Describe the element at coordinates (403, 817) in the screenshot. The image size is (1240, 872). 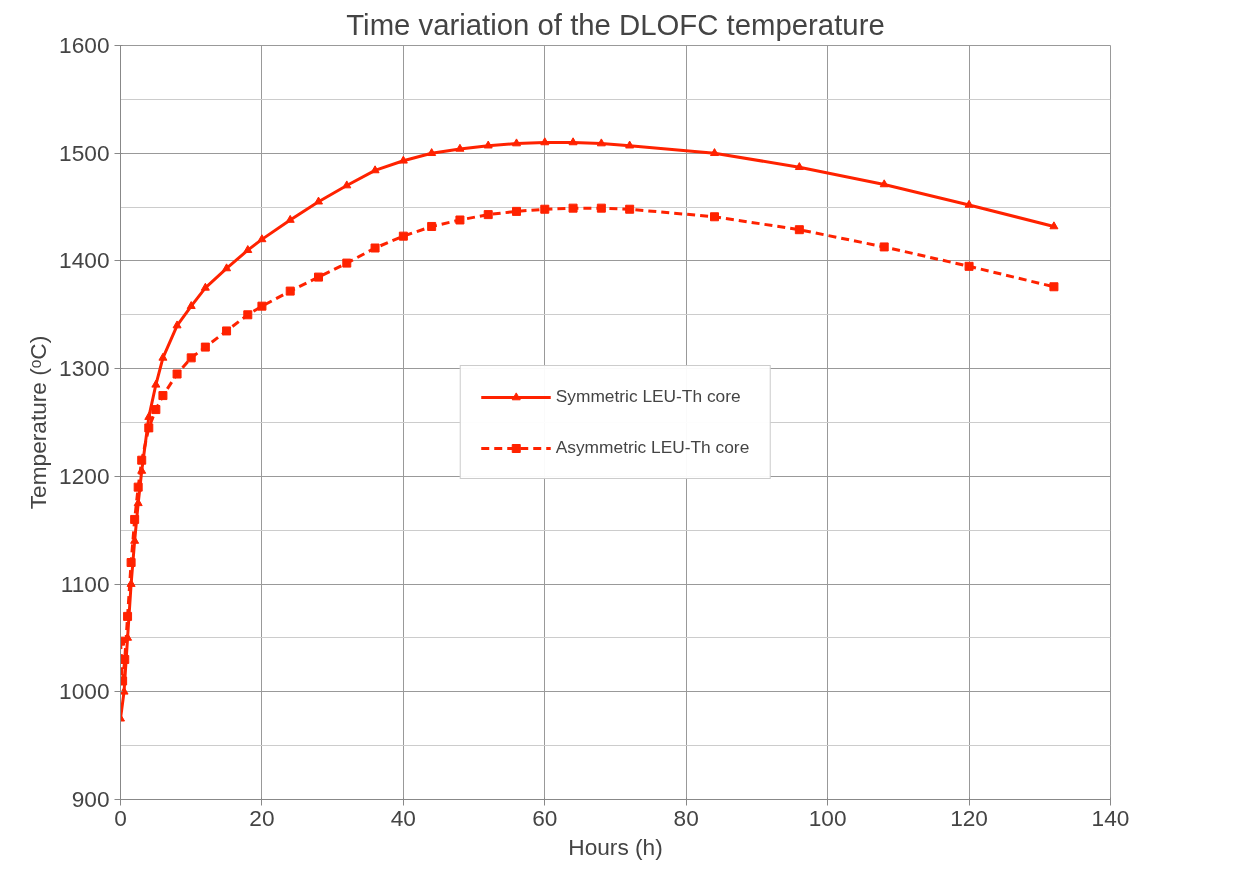
I see `x-tick-label: 40` at that location.